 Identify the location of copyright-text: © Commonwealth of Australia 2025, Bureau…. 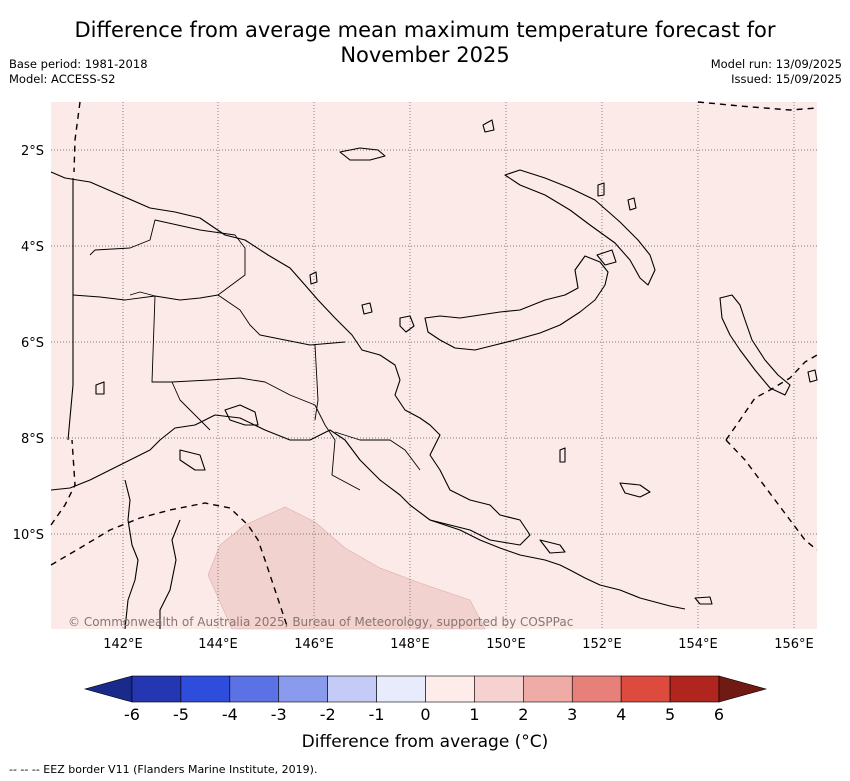
(320, 622).